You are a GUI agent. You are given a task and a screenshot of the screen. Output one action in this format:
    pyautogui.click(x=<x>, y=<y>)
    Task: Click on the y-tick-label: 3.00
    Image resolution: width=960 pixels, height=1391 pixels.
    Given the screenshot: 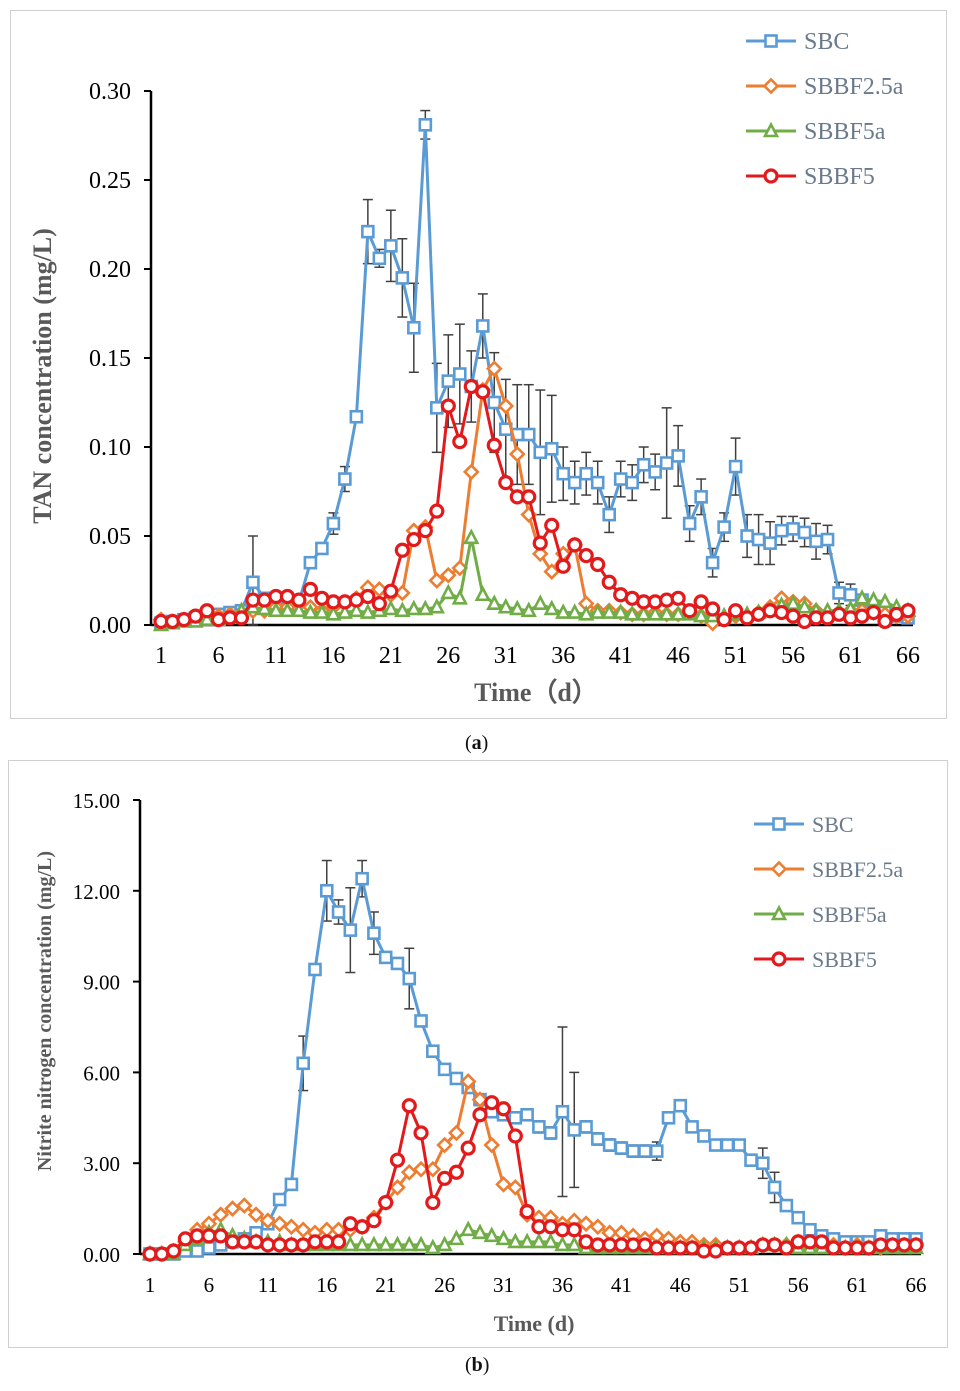 What is the action you would take?
    pyautogui.click(x=101, y=1164)
    